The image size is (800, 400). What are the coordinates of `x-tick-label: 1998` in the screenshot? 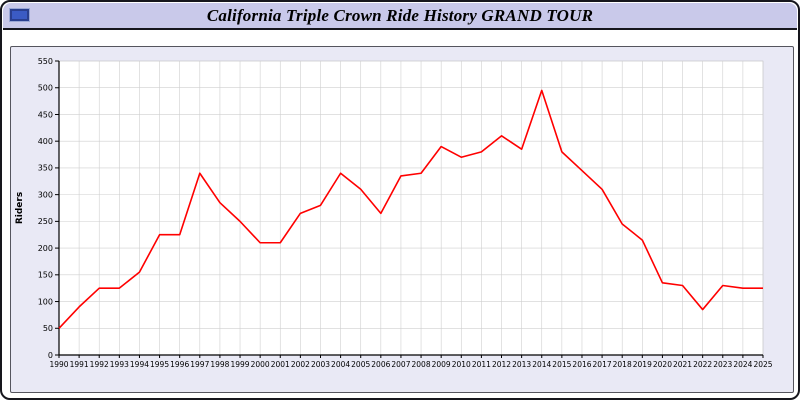 It's located at (219, 364).